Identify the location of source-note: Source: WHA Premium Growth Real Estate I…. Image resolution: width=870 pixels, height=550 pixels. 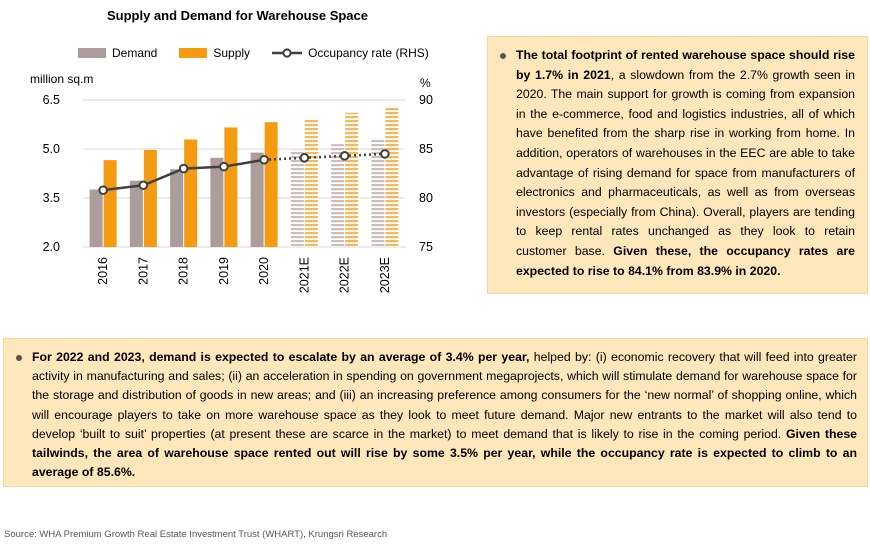
(196, 534).